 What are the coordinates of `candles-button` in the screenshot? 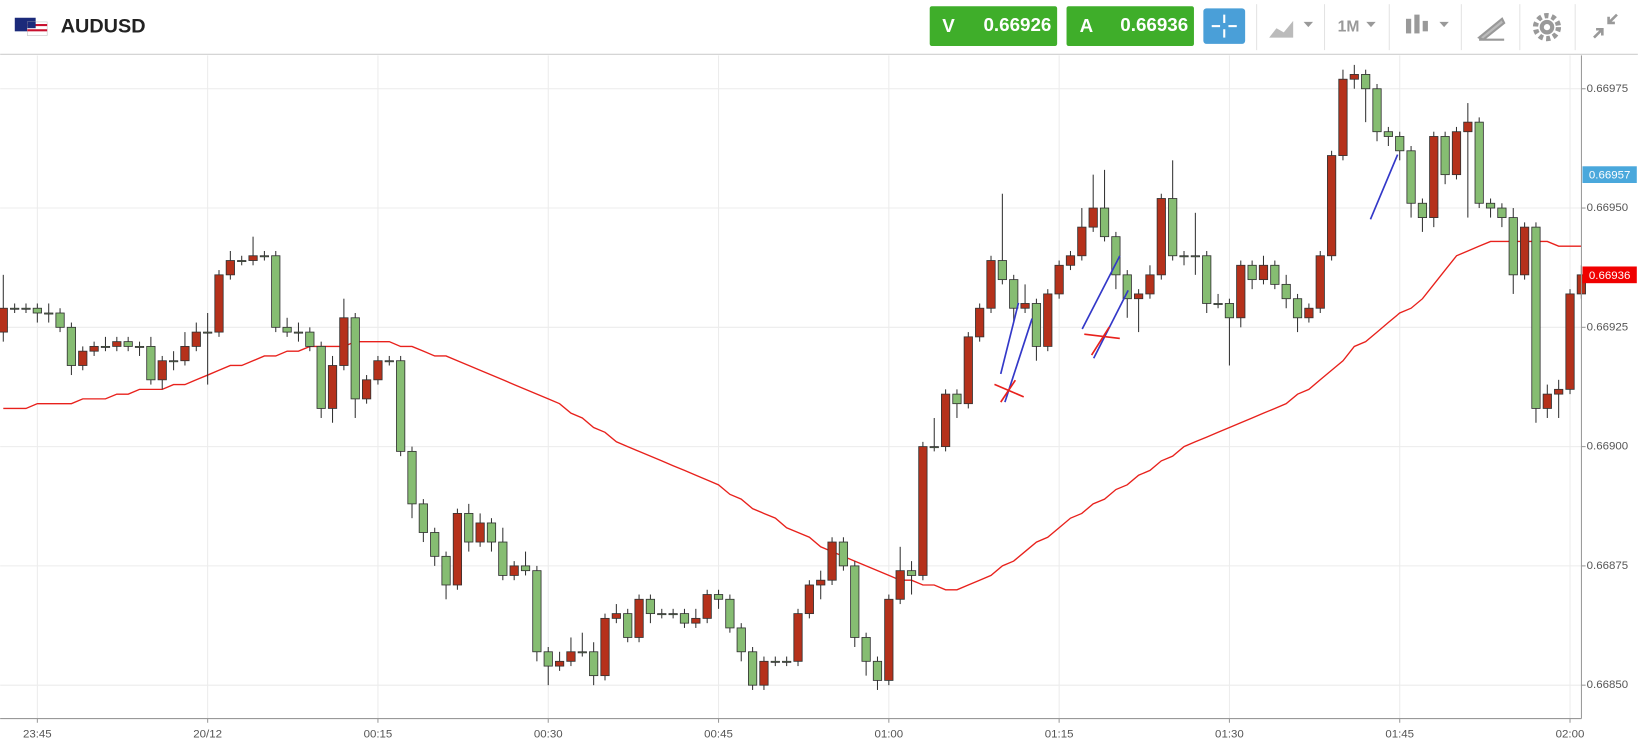 It's located at (1427, 24).